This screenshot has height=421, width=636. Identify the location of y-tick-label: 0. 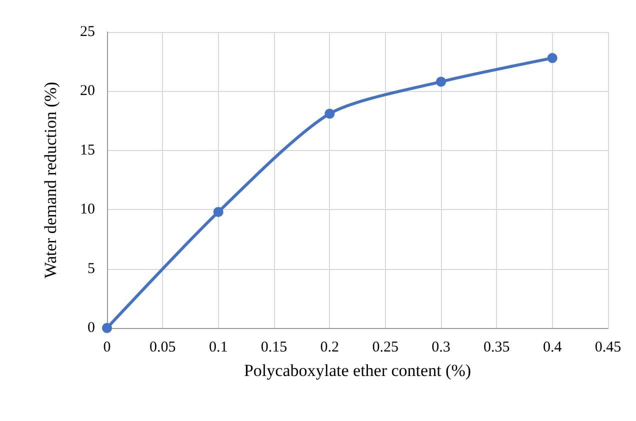
(91, 328).